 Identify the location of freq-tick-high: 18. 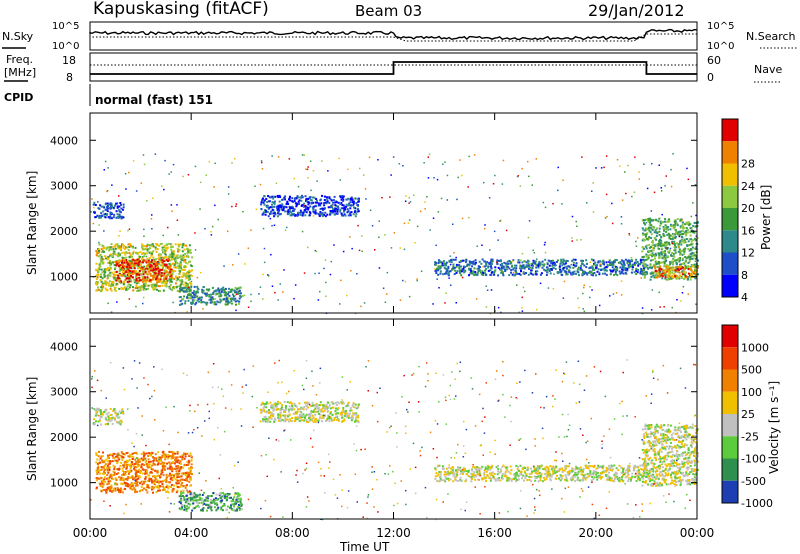
(69, 60).